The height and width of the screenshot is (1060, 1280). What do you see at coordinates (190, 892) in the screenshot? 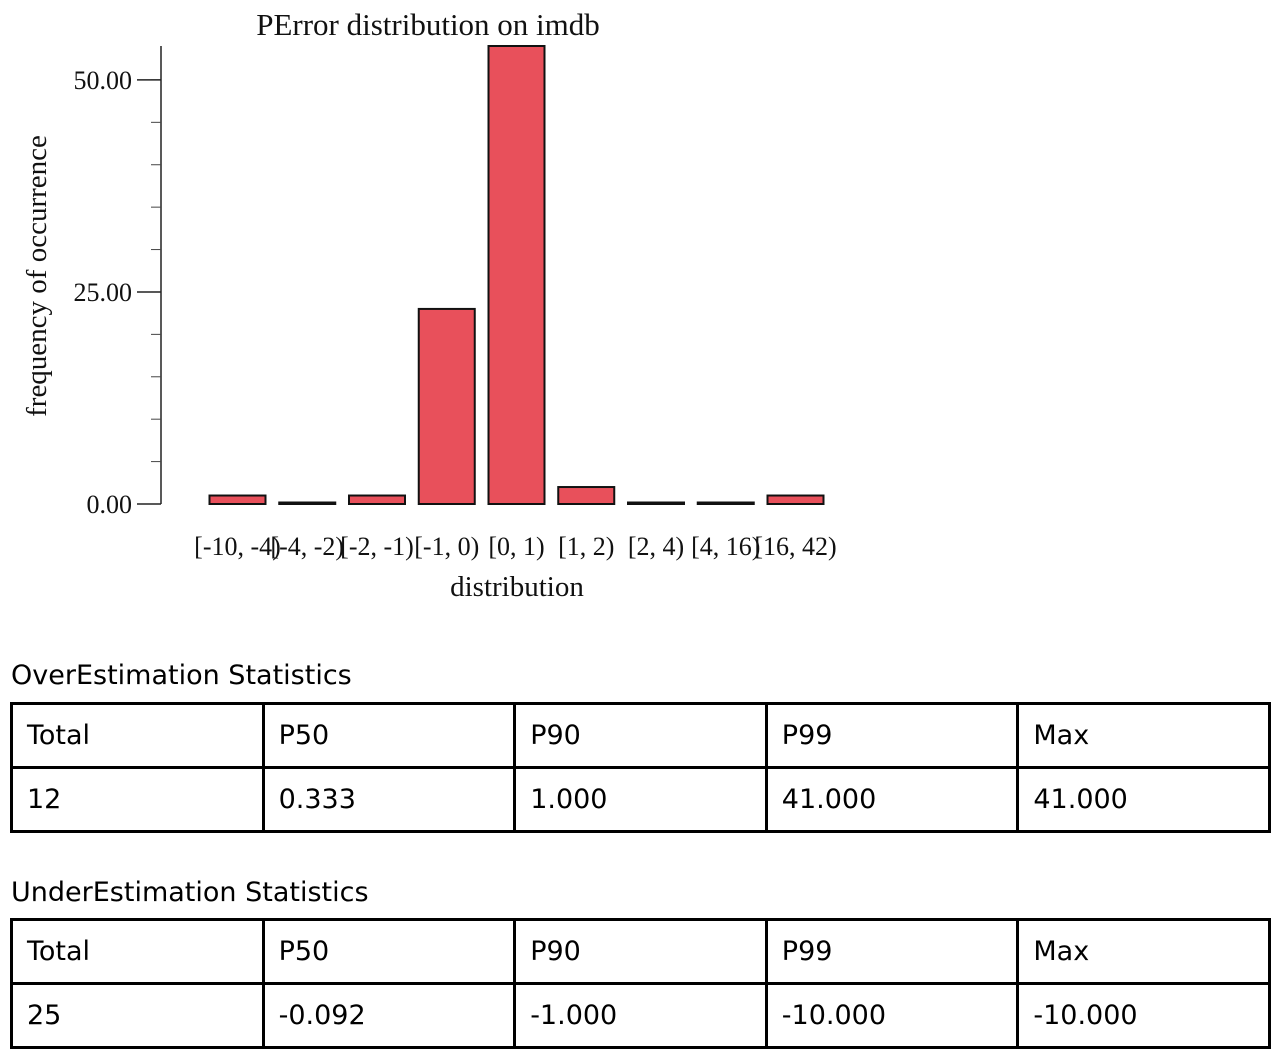
I see `underestimation-title: UnderEstimation Statistics` at bounding box center [190, 892].